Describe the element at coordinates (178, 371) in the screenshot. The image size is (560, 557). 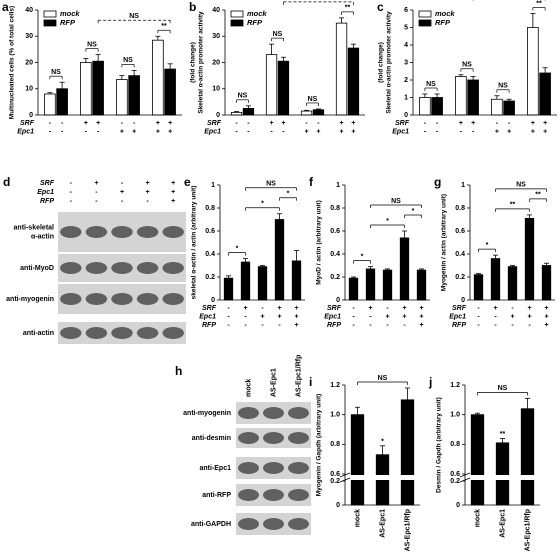
I see `panel-label: h` at that location.